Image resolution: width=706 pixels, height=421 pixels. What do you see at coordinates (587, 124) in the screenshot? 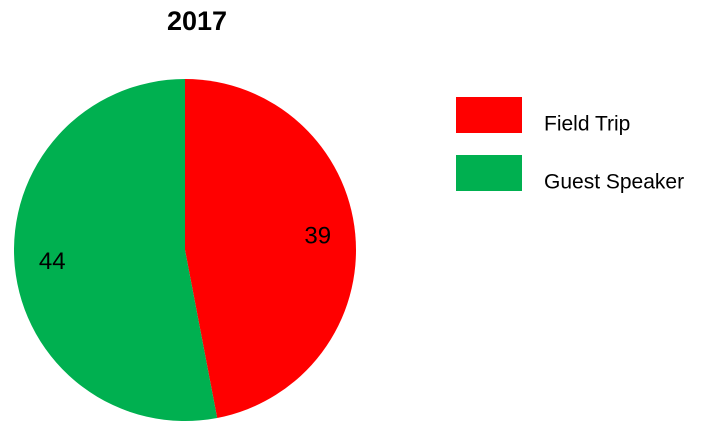
I see `legend-label: Field Trip` at bounding box center [587, 124].